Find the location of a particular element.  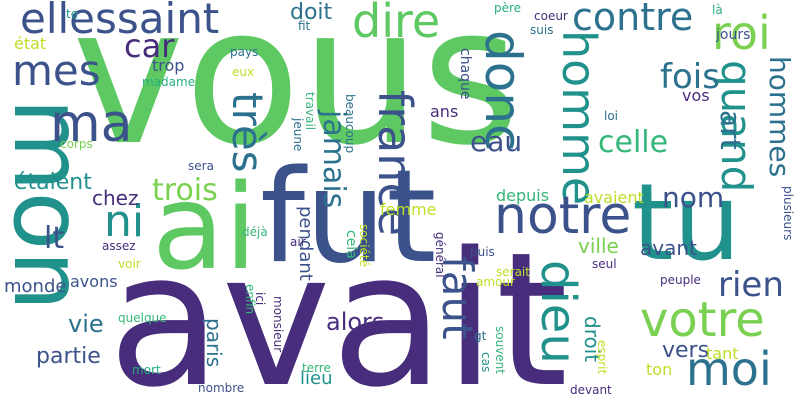

word-notre: notre is located at coordinates (563, 216).